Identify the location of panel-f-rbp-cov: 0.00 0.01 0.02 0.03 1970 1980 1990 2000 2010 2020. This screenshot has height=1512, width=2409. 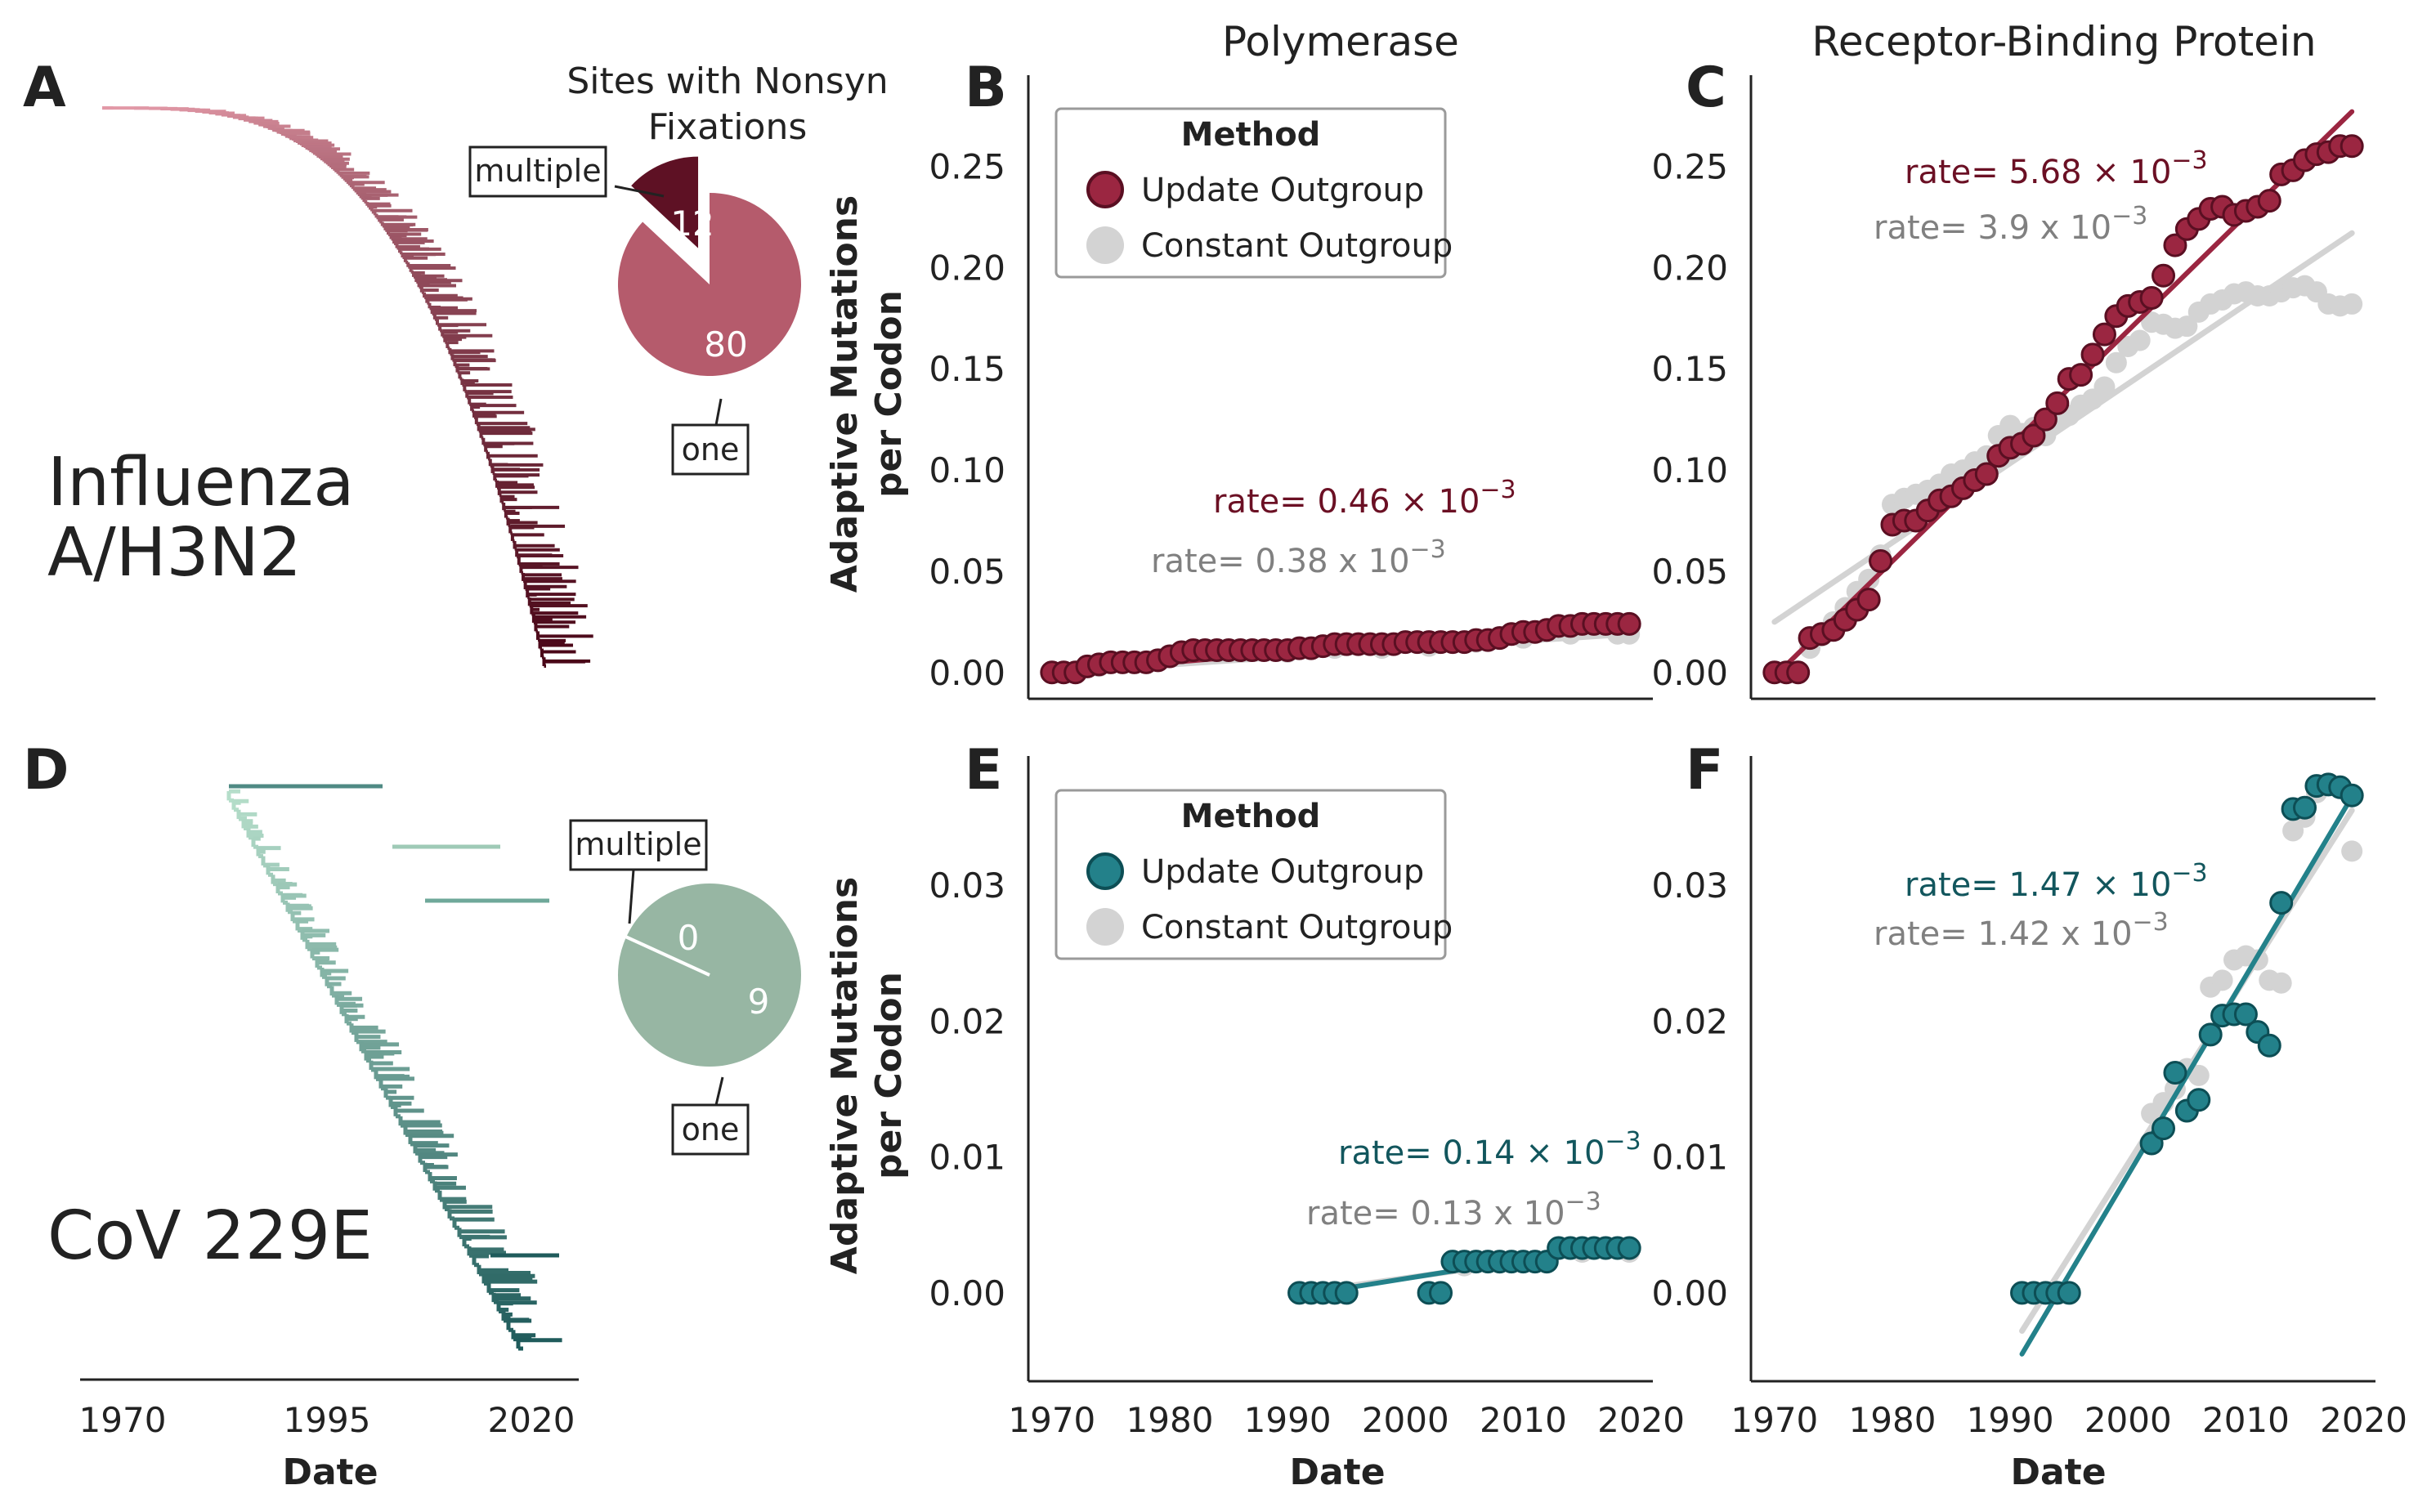
(2029, 1098).